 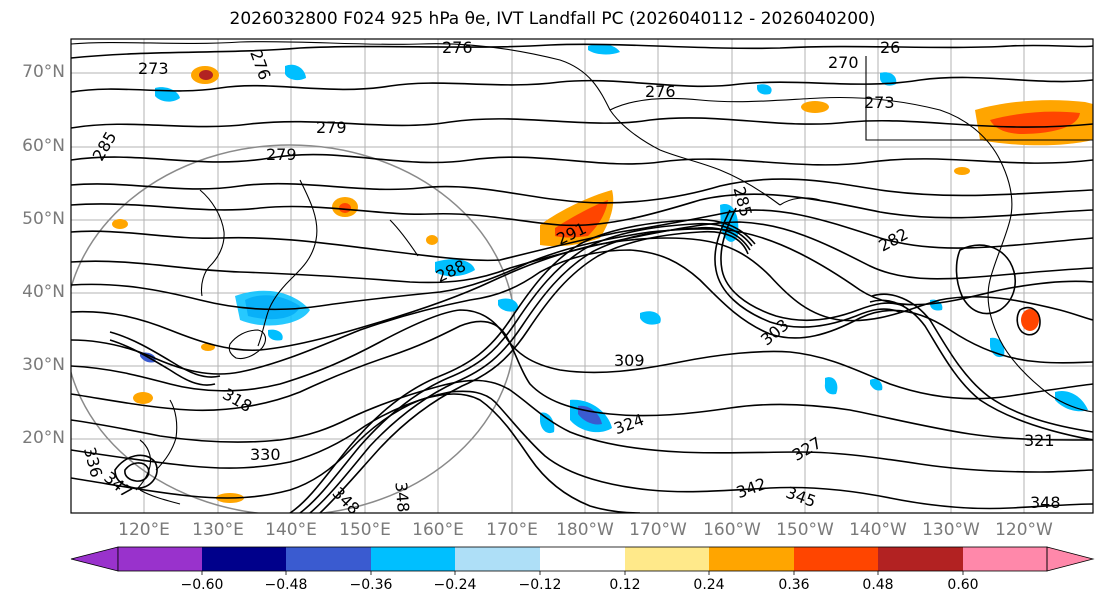 I want to click on lon-label: 170°W, so click(x=658, y=530).